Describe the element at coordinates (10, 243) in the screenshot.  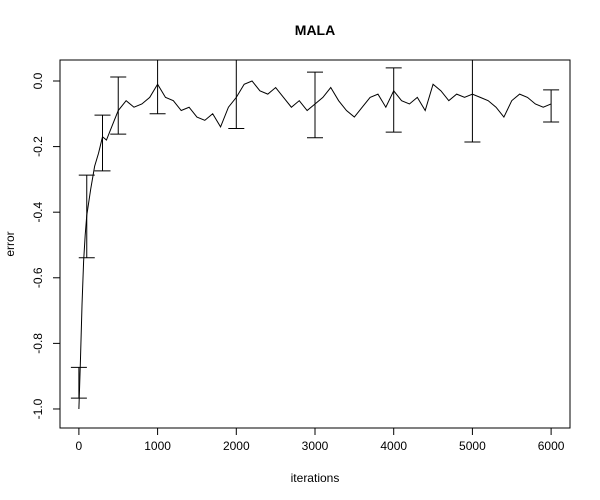
I see `y-axis-label: error` at that location.